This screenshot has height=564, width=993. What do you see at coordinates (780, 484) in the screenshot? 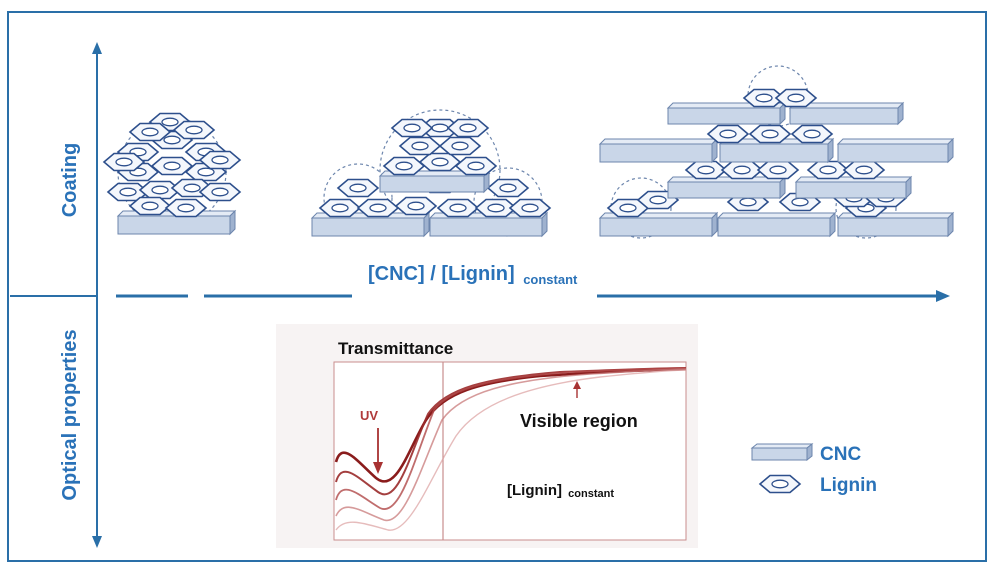
I see `lignin-hexagon-icon` at bounding box center [780, 484].